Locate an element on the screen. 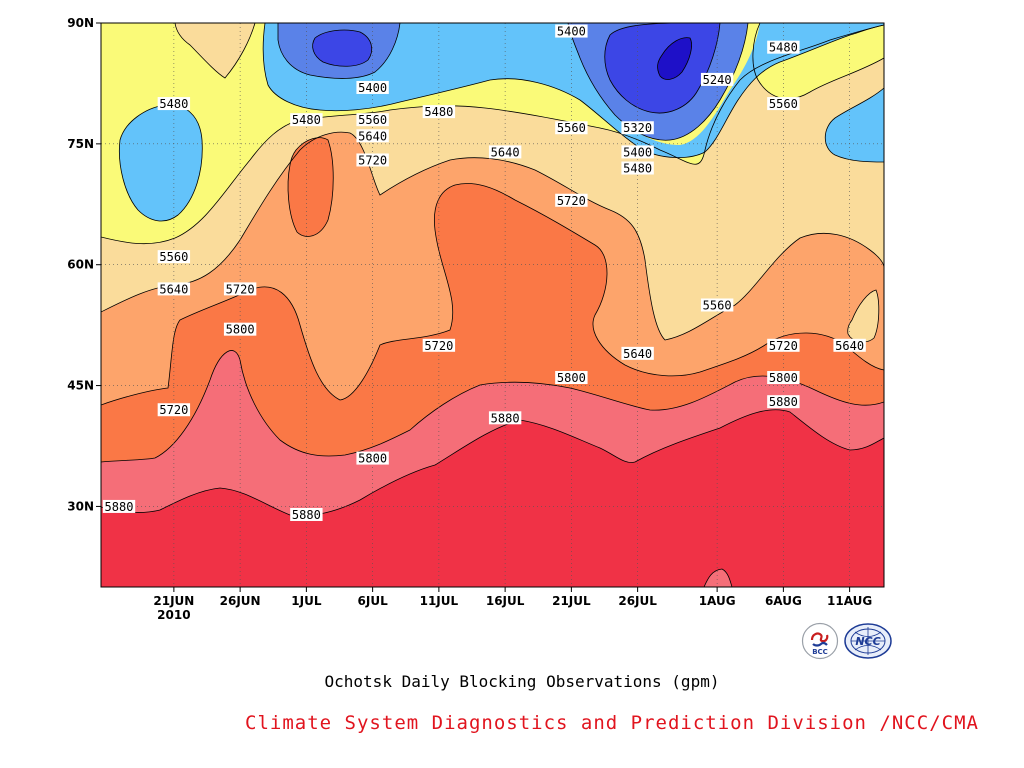  x-tick-label: 26JUN is located at coordinates (240, 601).